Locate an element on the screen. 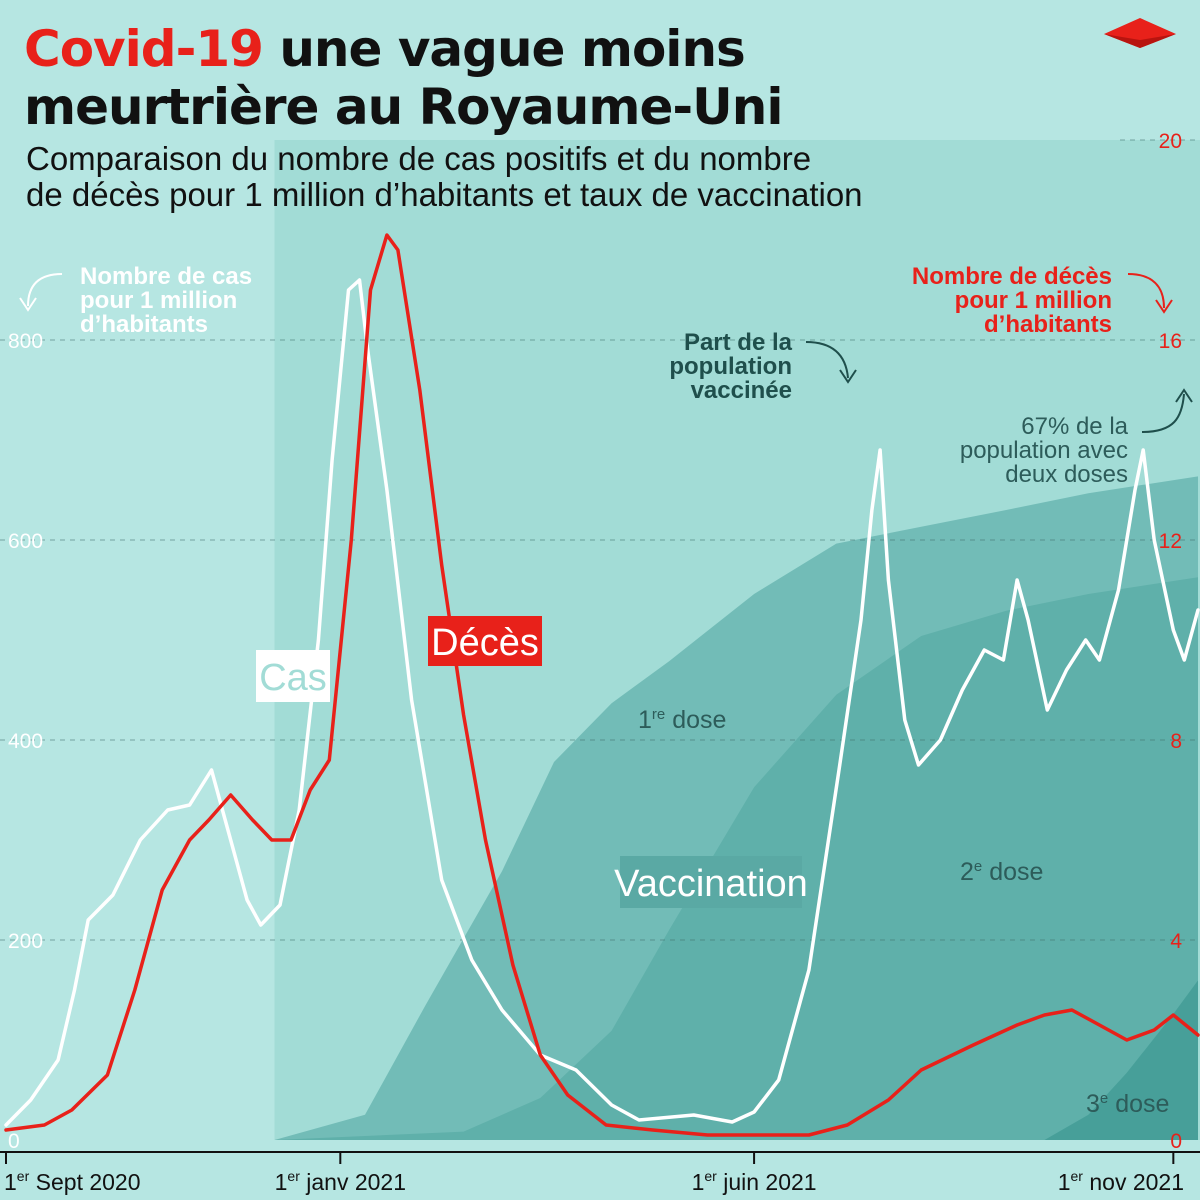 The image size is (1200, 1200). vaccinated-arrow-icon is located at coordinates (827, 360).